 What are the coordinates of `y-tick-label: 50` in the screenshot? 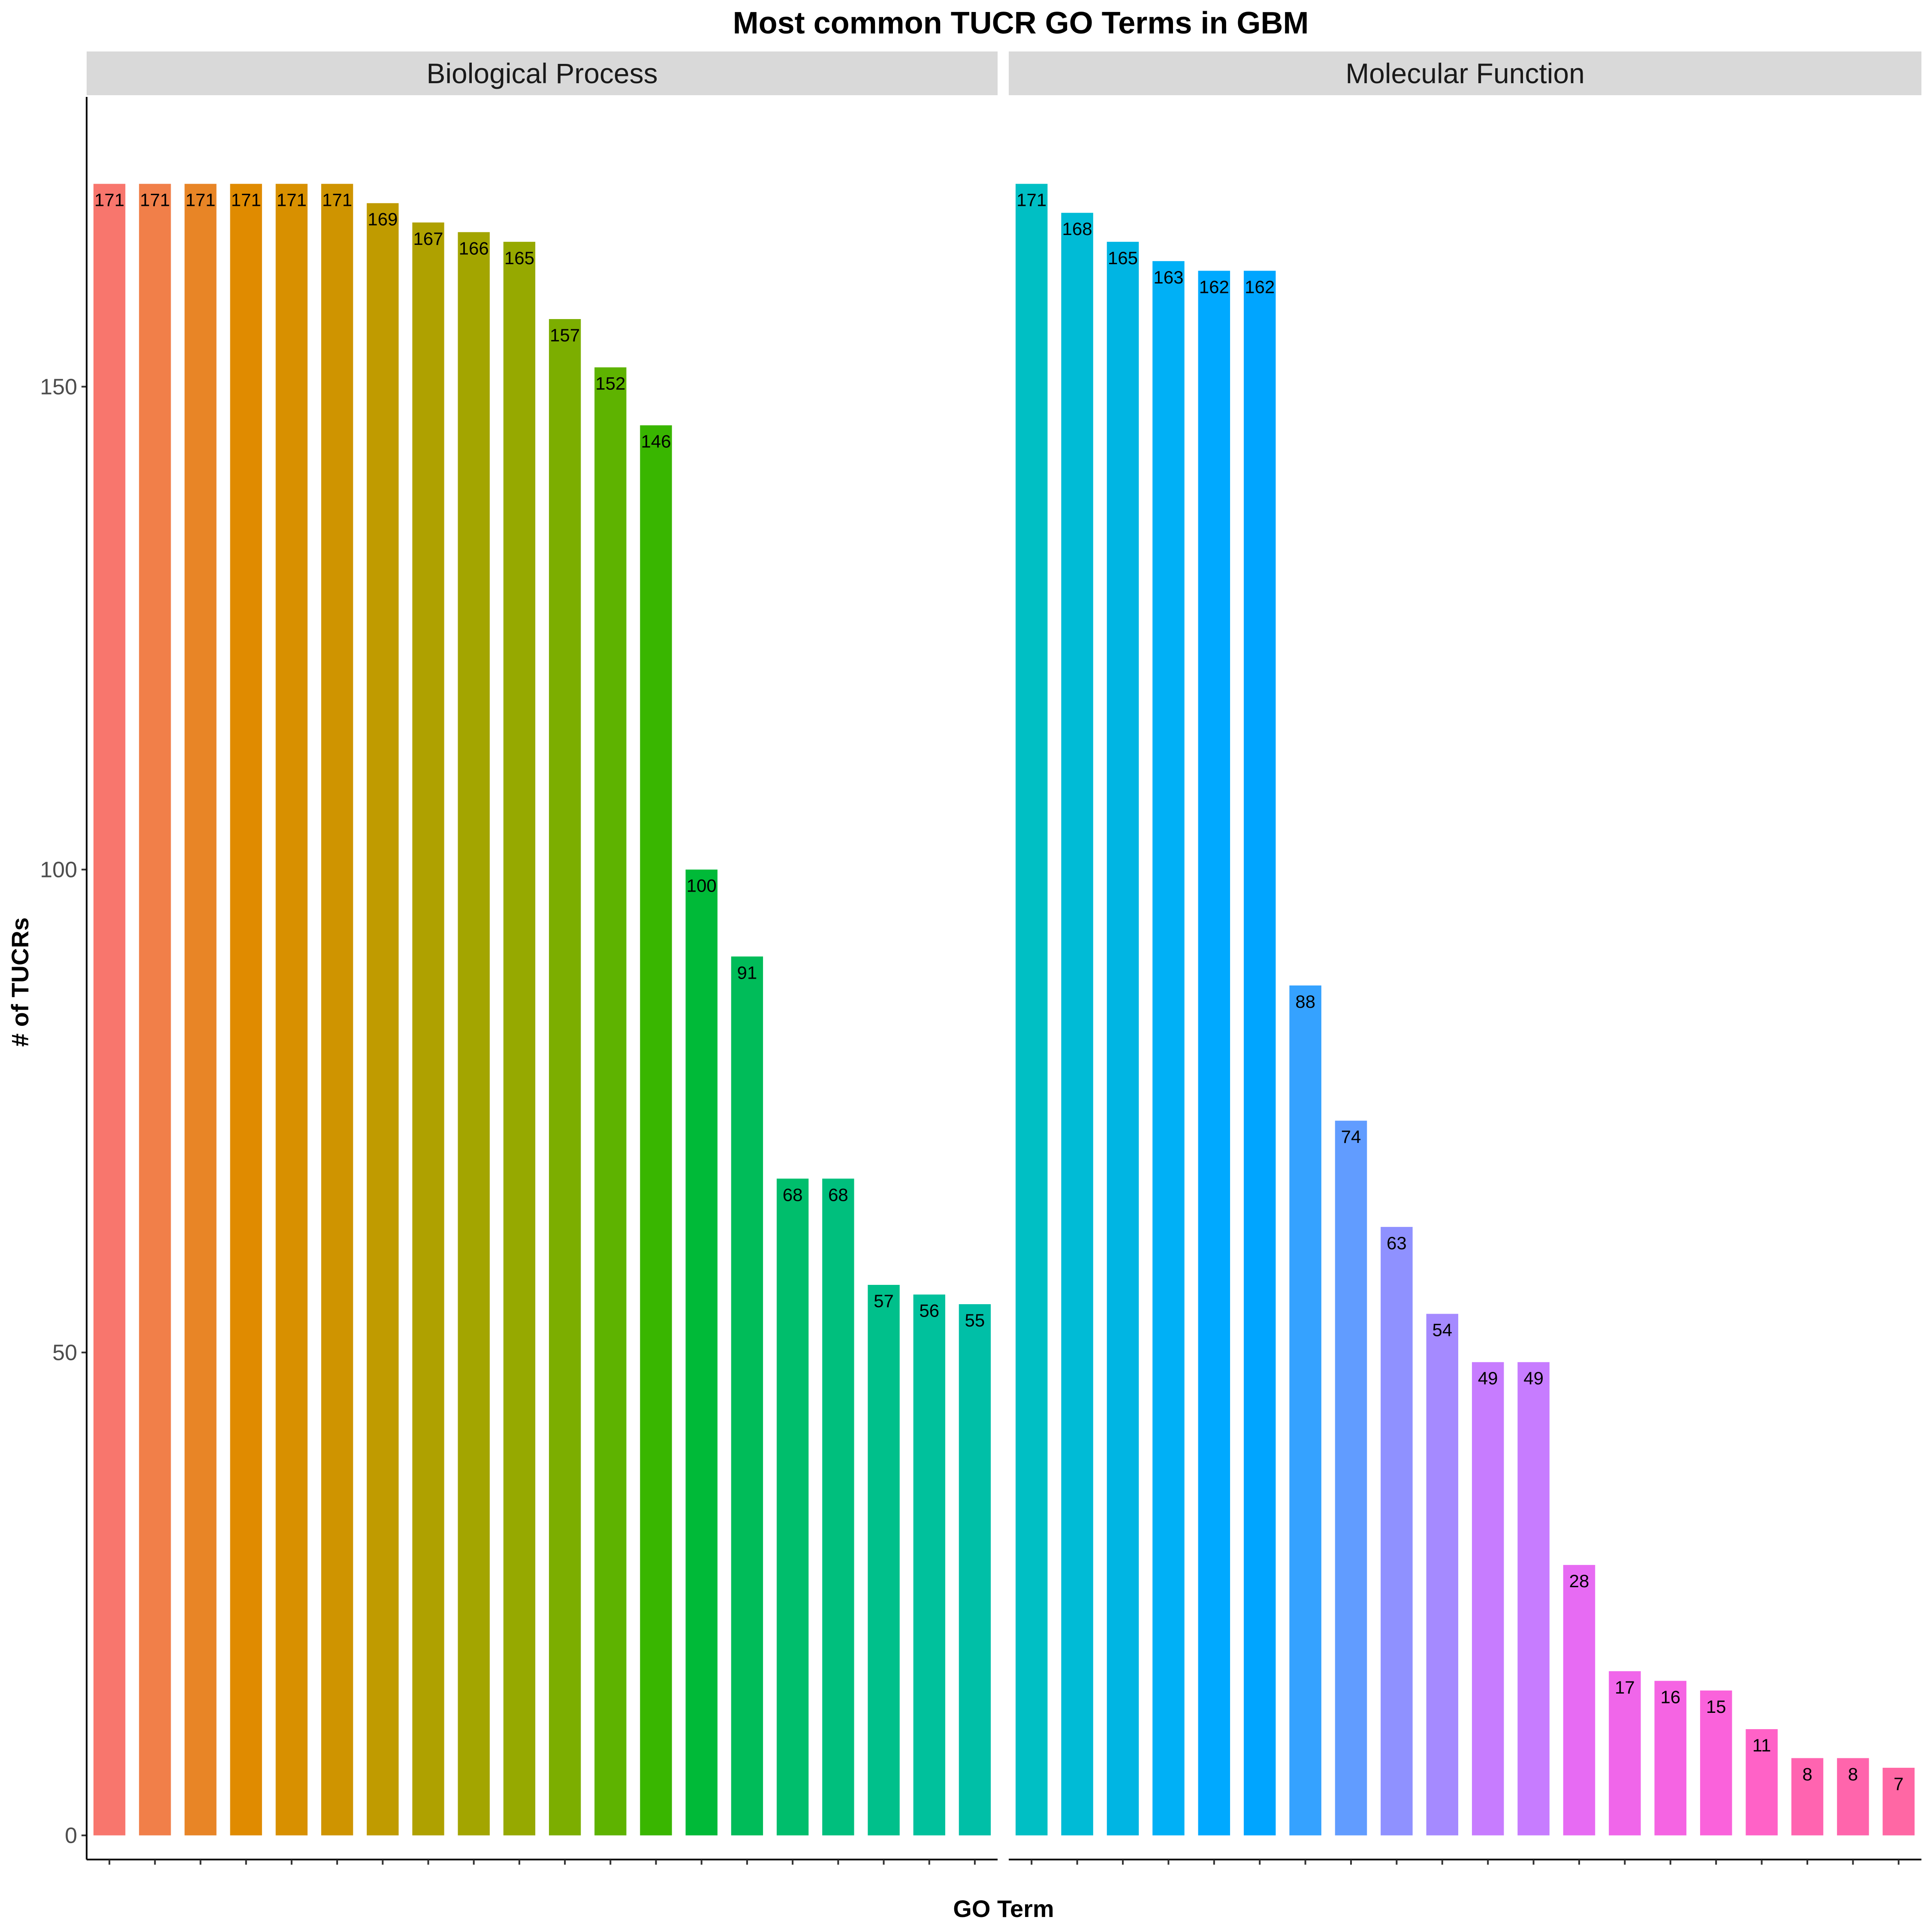 It's located at (64, 1353).